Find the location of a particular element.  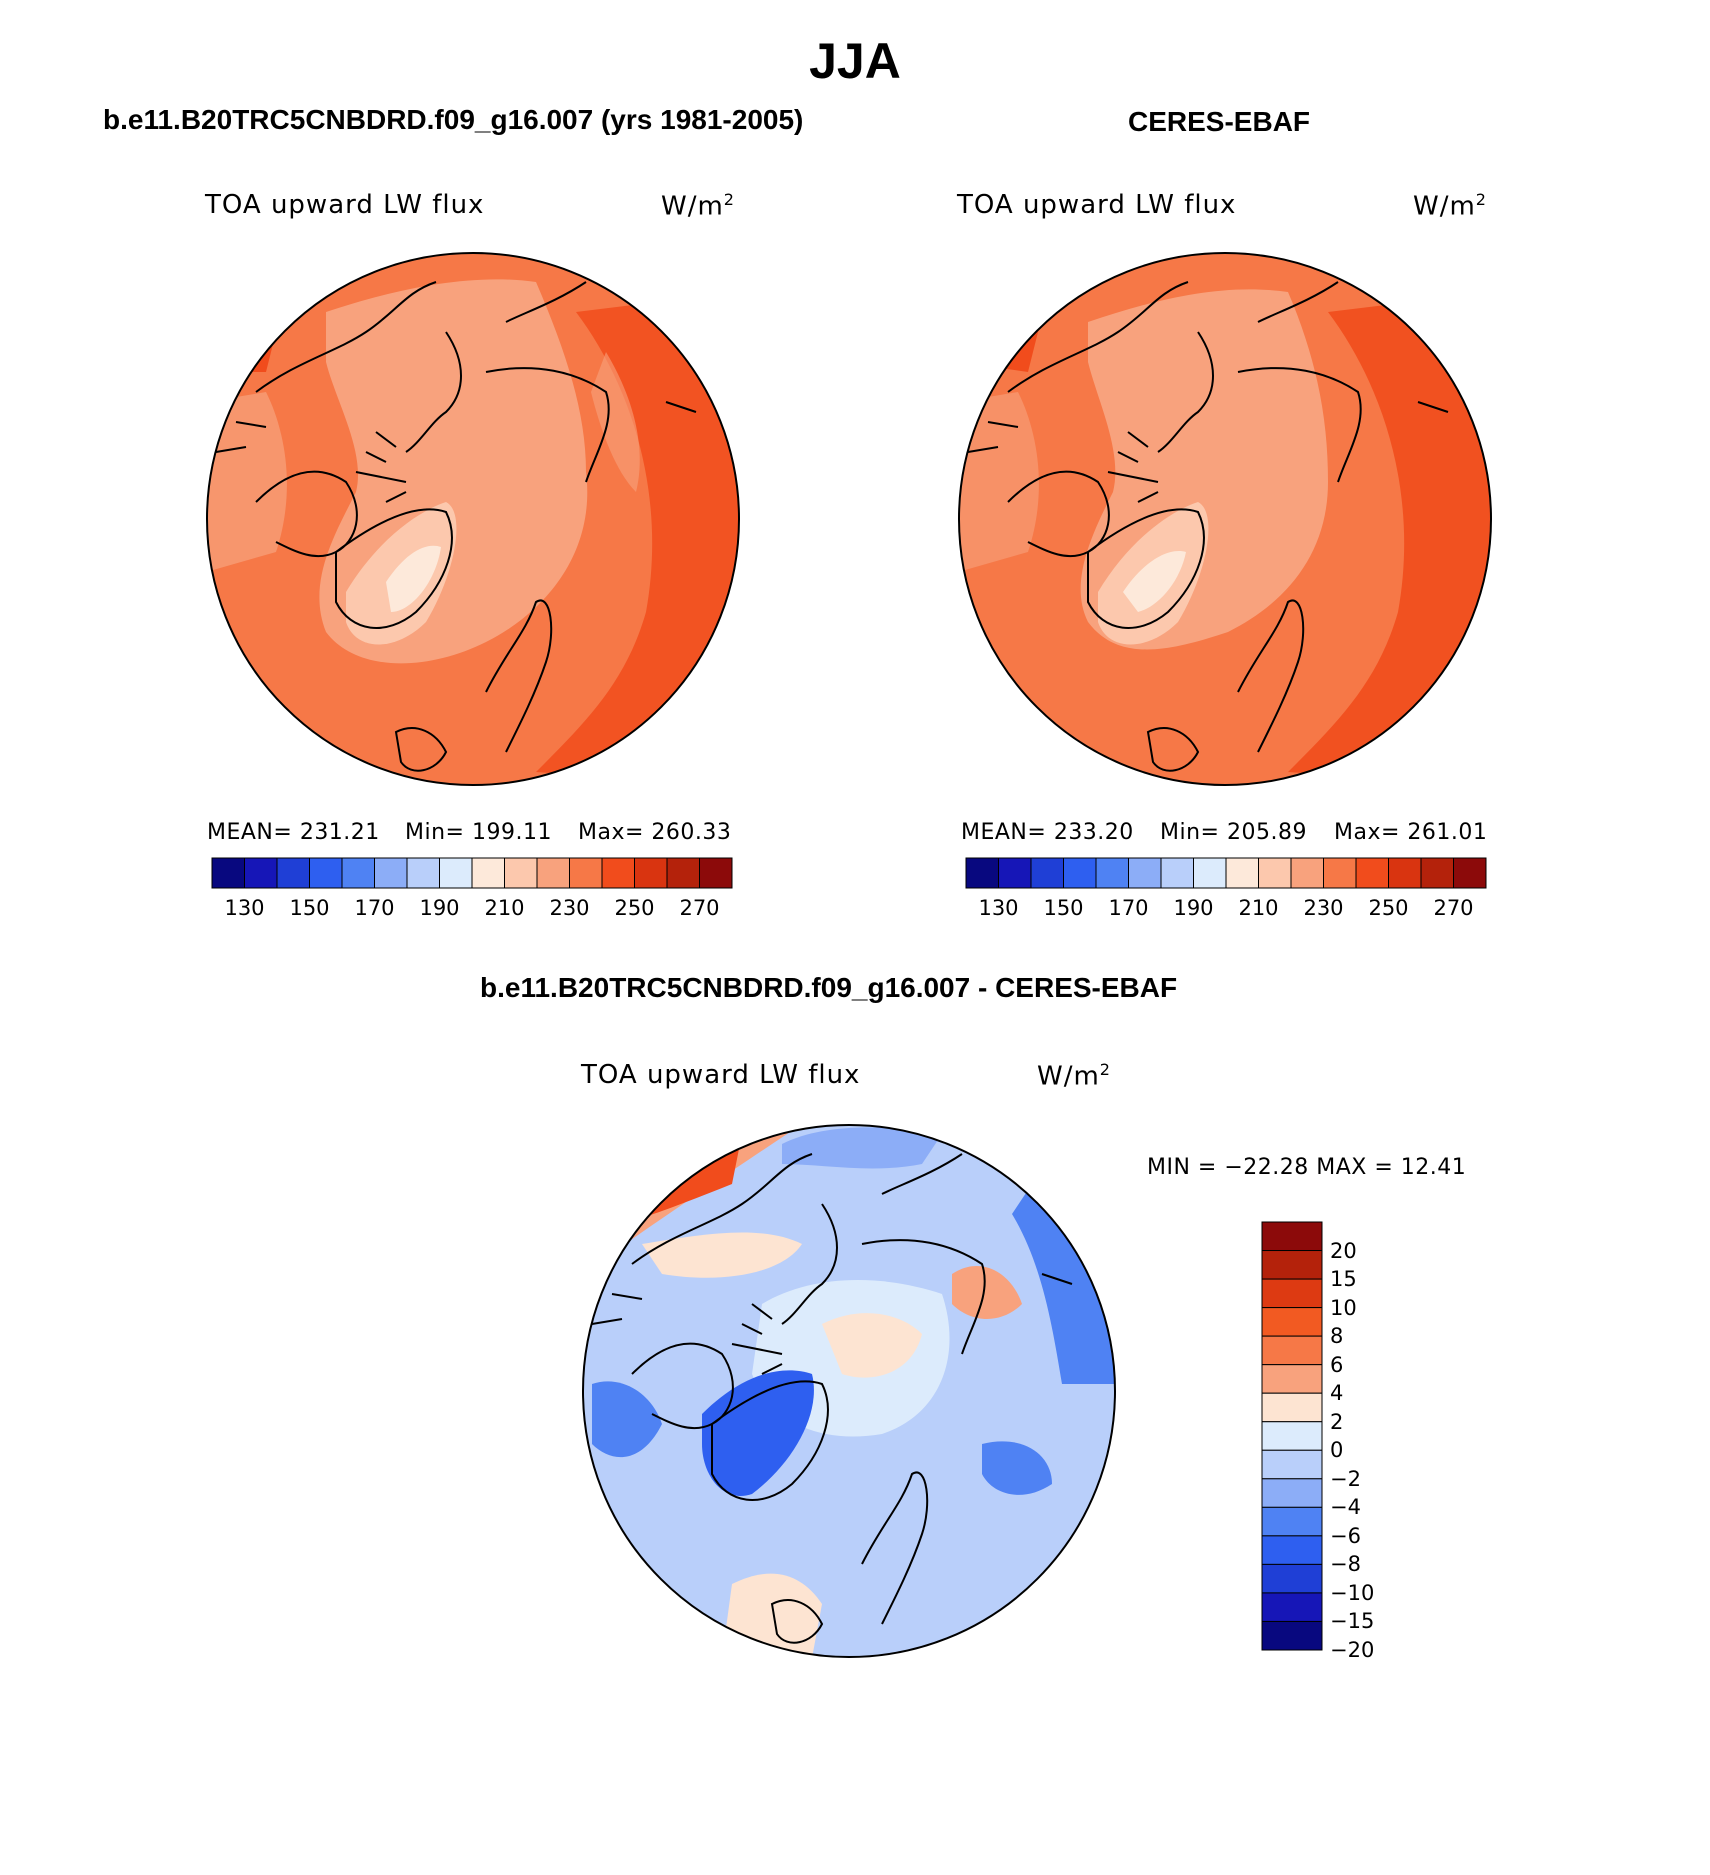

panel-model-mean: MEAN= 231.21 is located at coordinates (293, 832).